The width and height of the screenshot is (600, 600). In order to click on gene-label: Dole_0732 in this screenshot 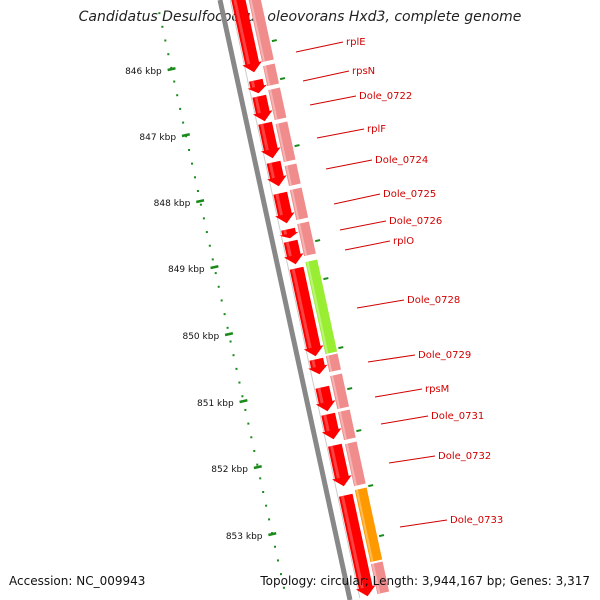, I will do `click(464, 456)`.